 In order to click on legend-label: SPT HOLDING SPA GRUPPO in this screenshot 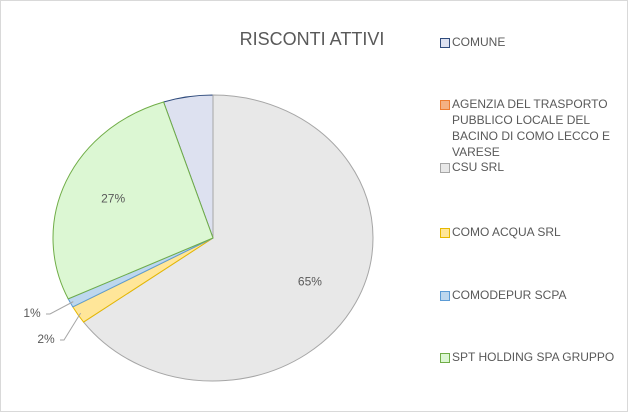, I will do `click(533, 357)`.